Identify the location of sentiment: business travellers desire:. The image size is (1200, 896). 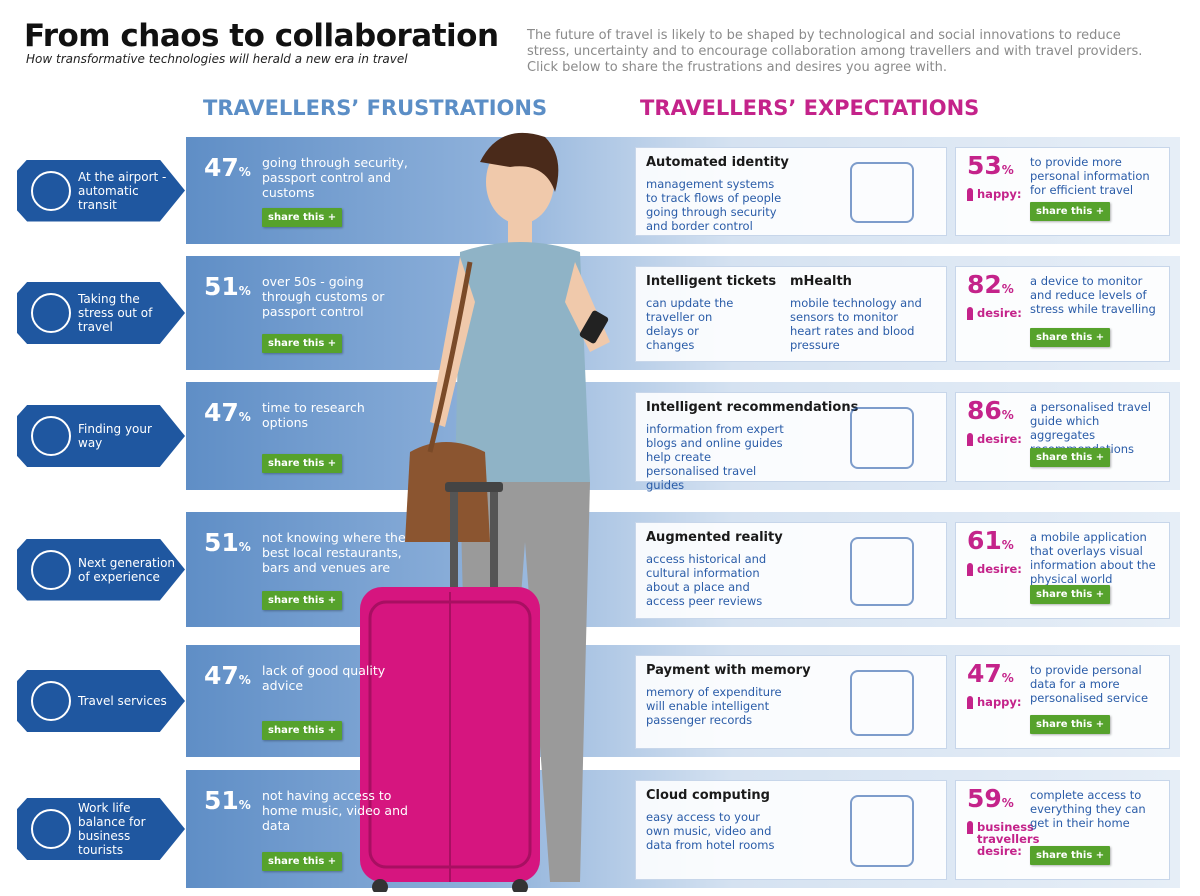
(1008, 839).